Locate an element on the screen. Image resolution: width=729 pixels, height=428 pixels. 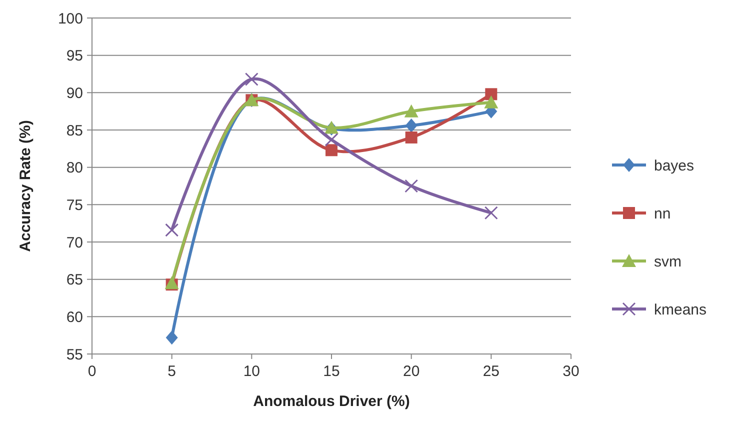
y-tick-label: 100 is located at coordinates (70, 19).